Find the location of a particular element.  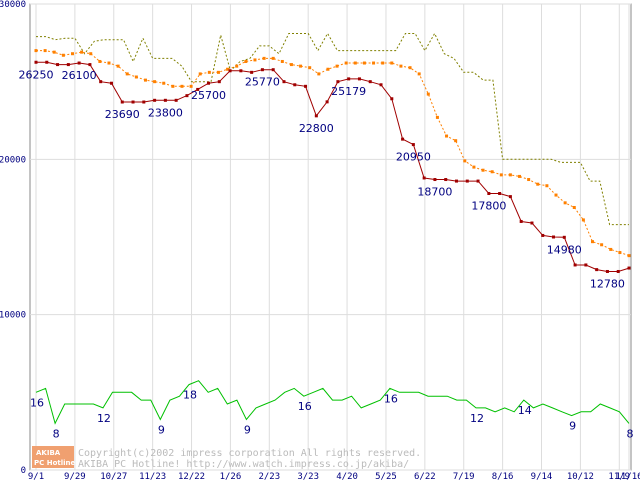

y-tick-label: 30000 is located at coordinates (13, 5).